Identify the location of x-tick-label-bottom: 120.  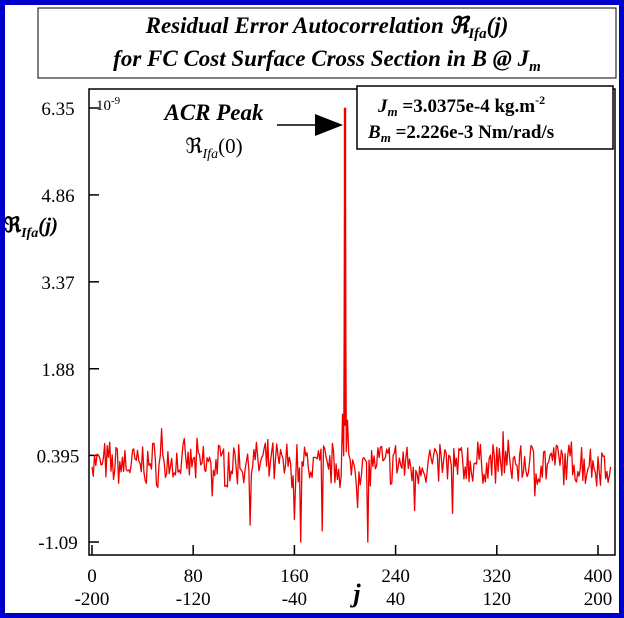
(497, 599).